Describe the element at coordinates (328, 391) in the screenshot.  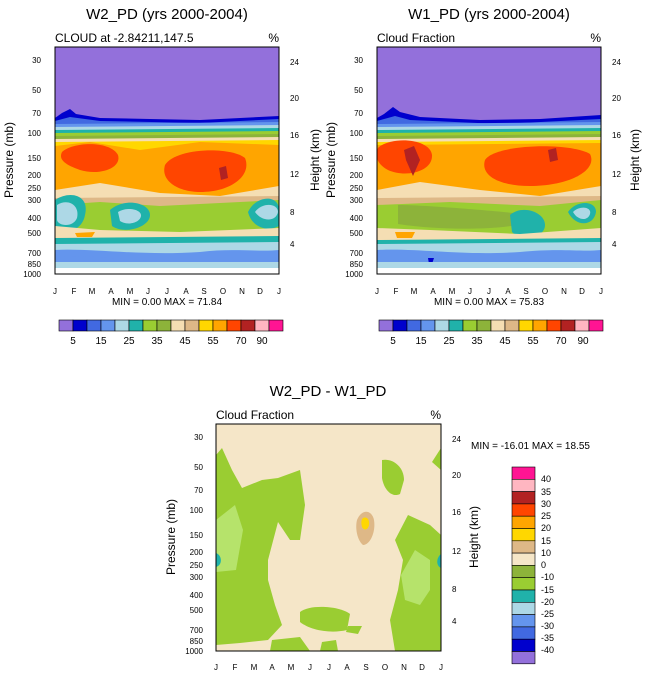
I see `panel-c-title: W2_PD - W1_PD` at that location.